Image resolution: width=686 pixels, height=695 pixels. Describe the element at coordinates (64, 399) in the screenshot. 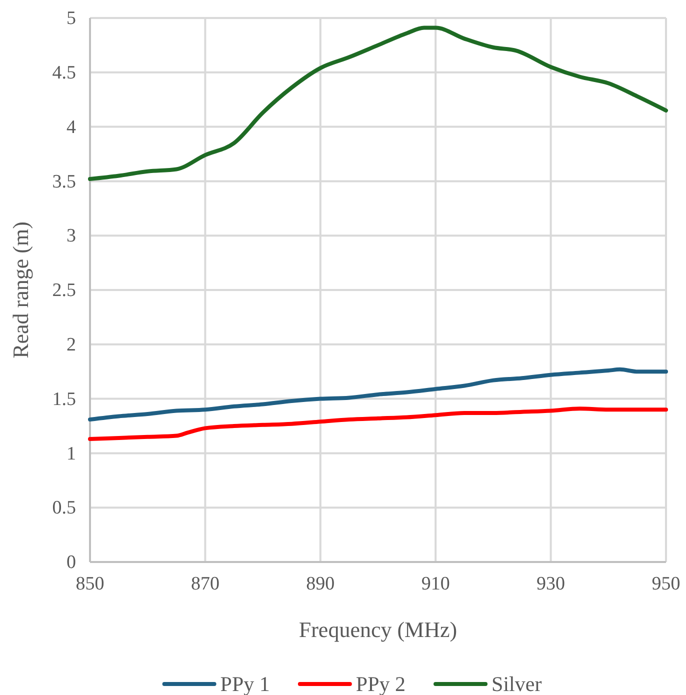

I see `y-tick-label: 1.5` at that location.